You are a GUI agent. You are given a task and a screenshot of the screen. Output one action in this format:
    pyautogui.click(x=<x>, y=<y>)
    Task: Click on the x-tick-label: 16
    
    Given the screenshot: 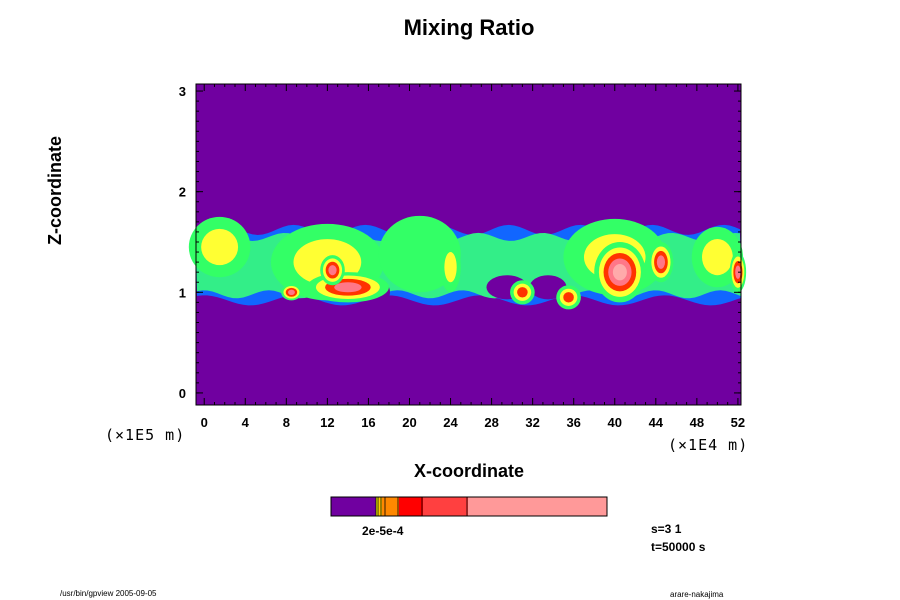 What is the action you would take?
    pyautogui.click(x=368, y=422)
    